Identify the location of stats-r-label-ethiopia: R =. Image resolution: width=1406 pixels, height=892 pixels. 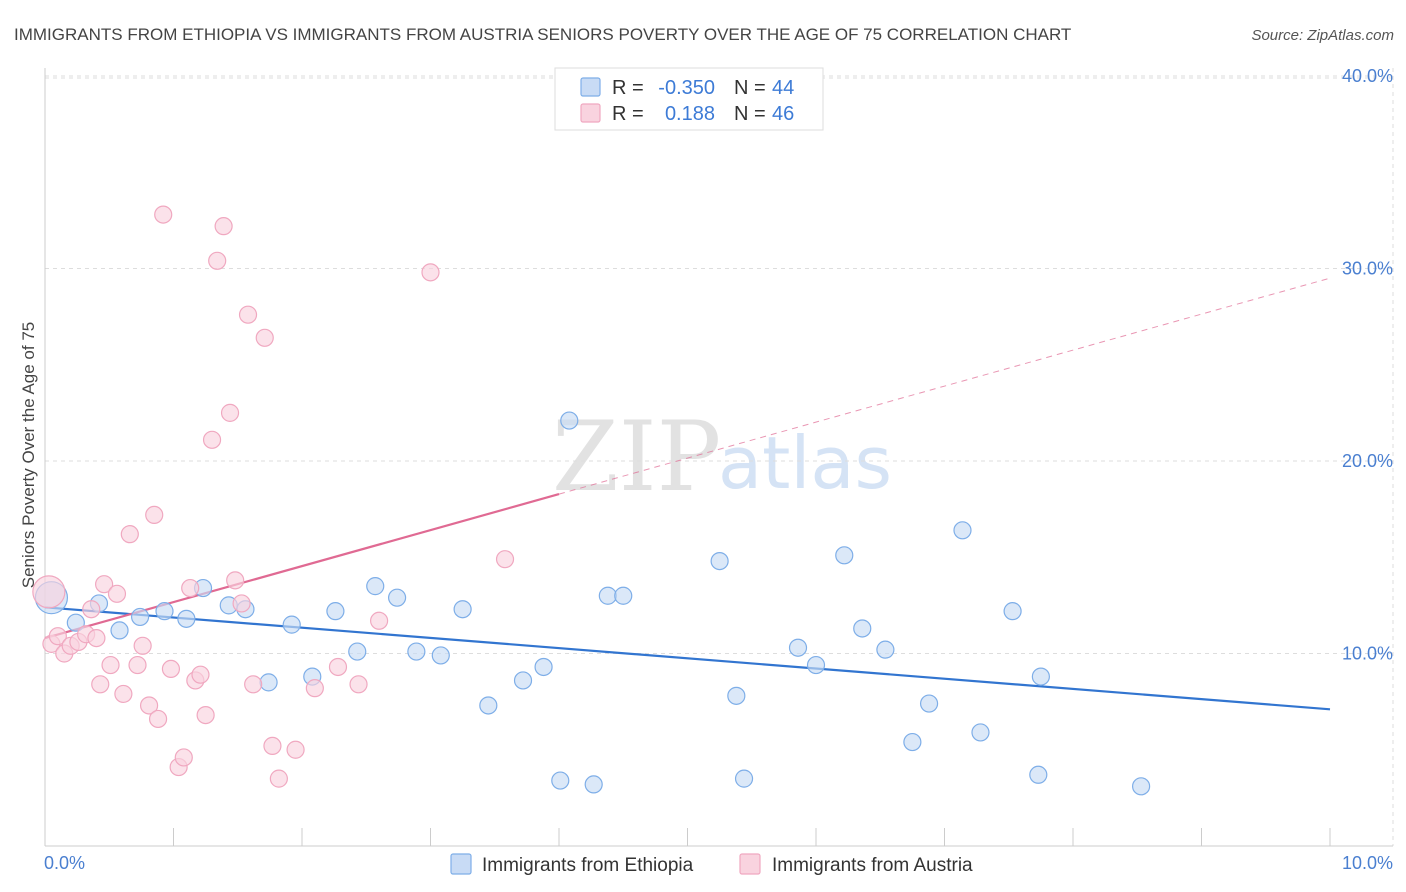
(628, 88).